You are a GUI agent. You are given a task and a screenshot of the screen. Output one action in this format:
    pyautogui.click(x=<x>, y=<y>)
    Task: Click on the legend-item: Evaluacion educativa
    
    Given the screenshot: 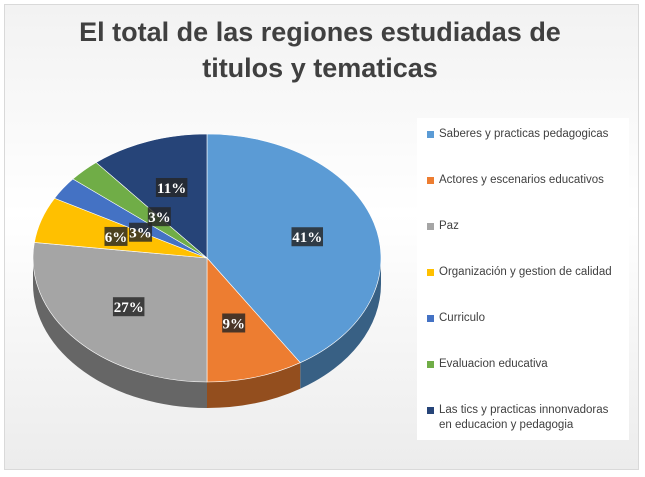 What is the action you would take?
    pyautogui.click(x=525, y=380)
    